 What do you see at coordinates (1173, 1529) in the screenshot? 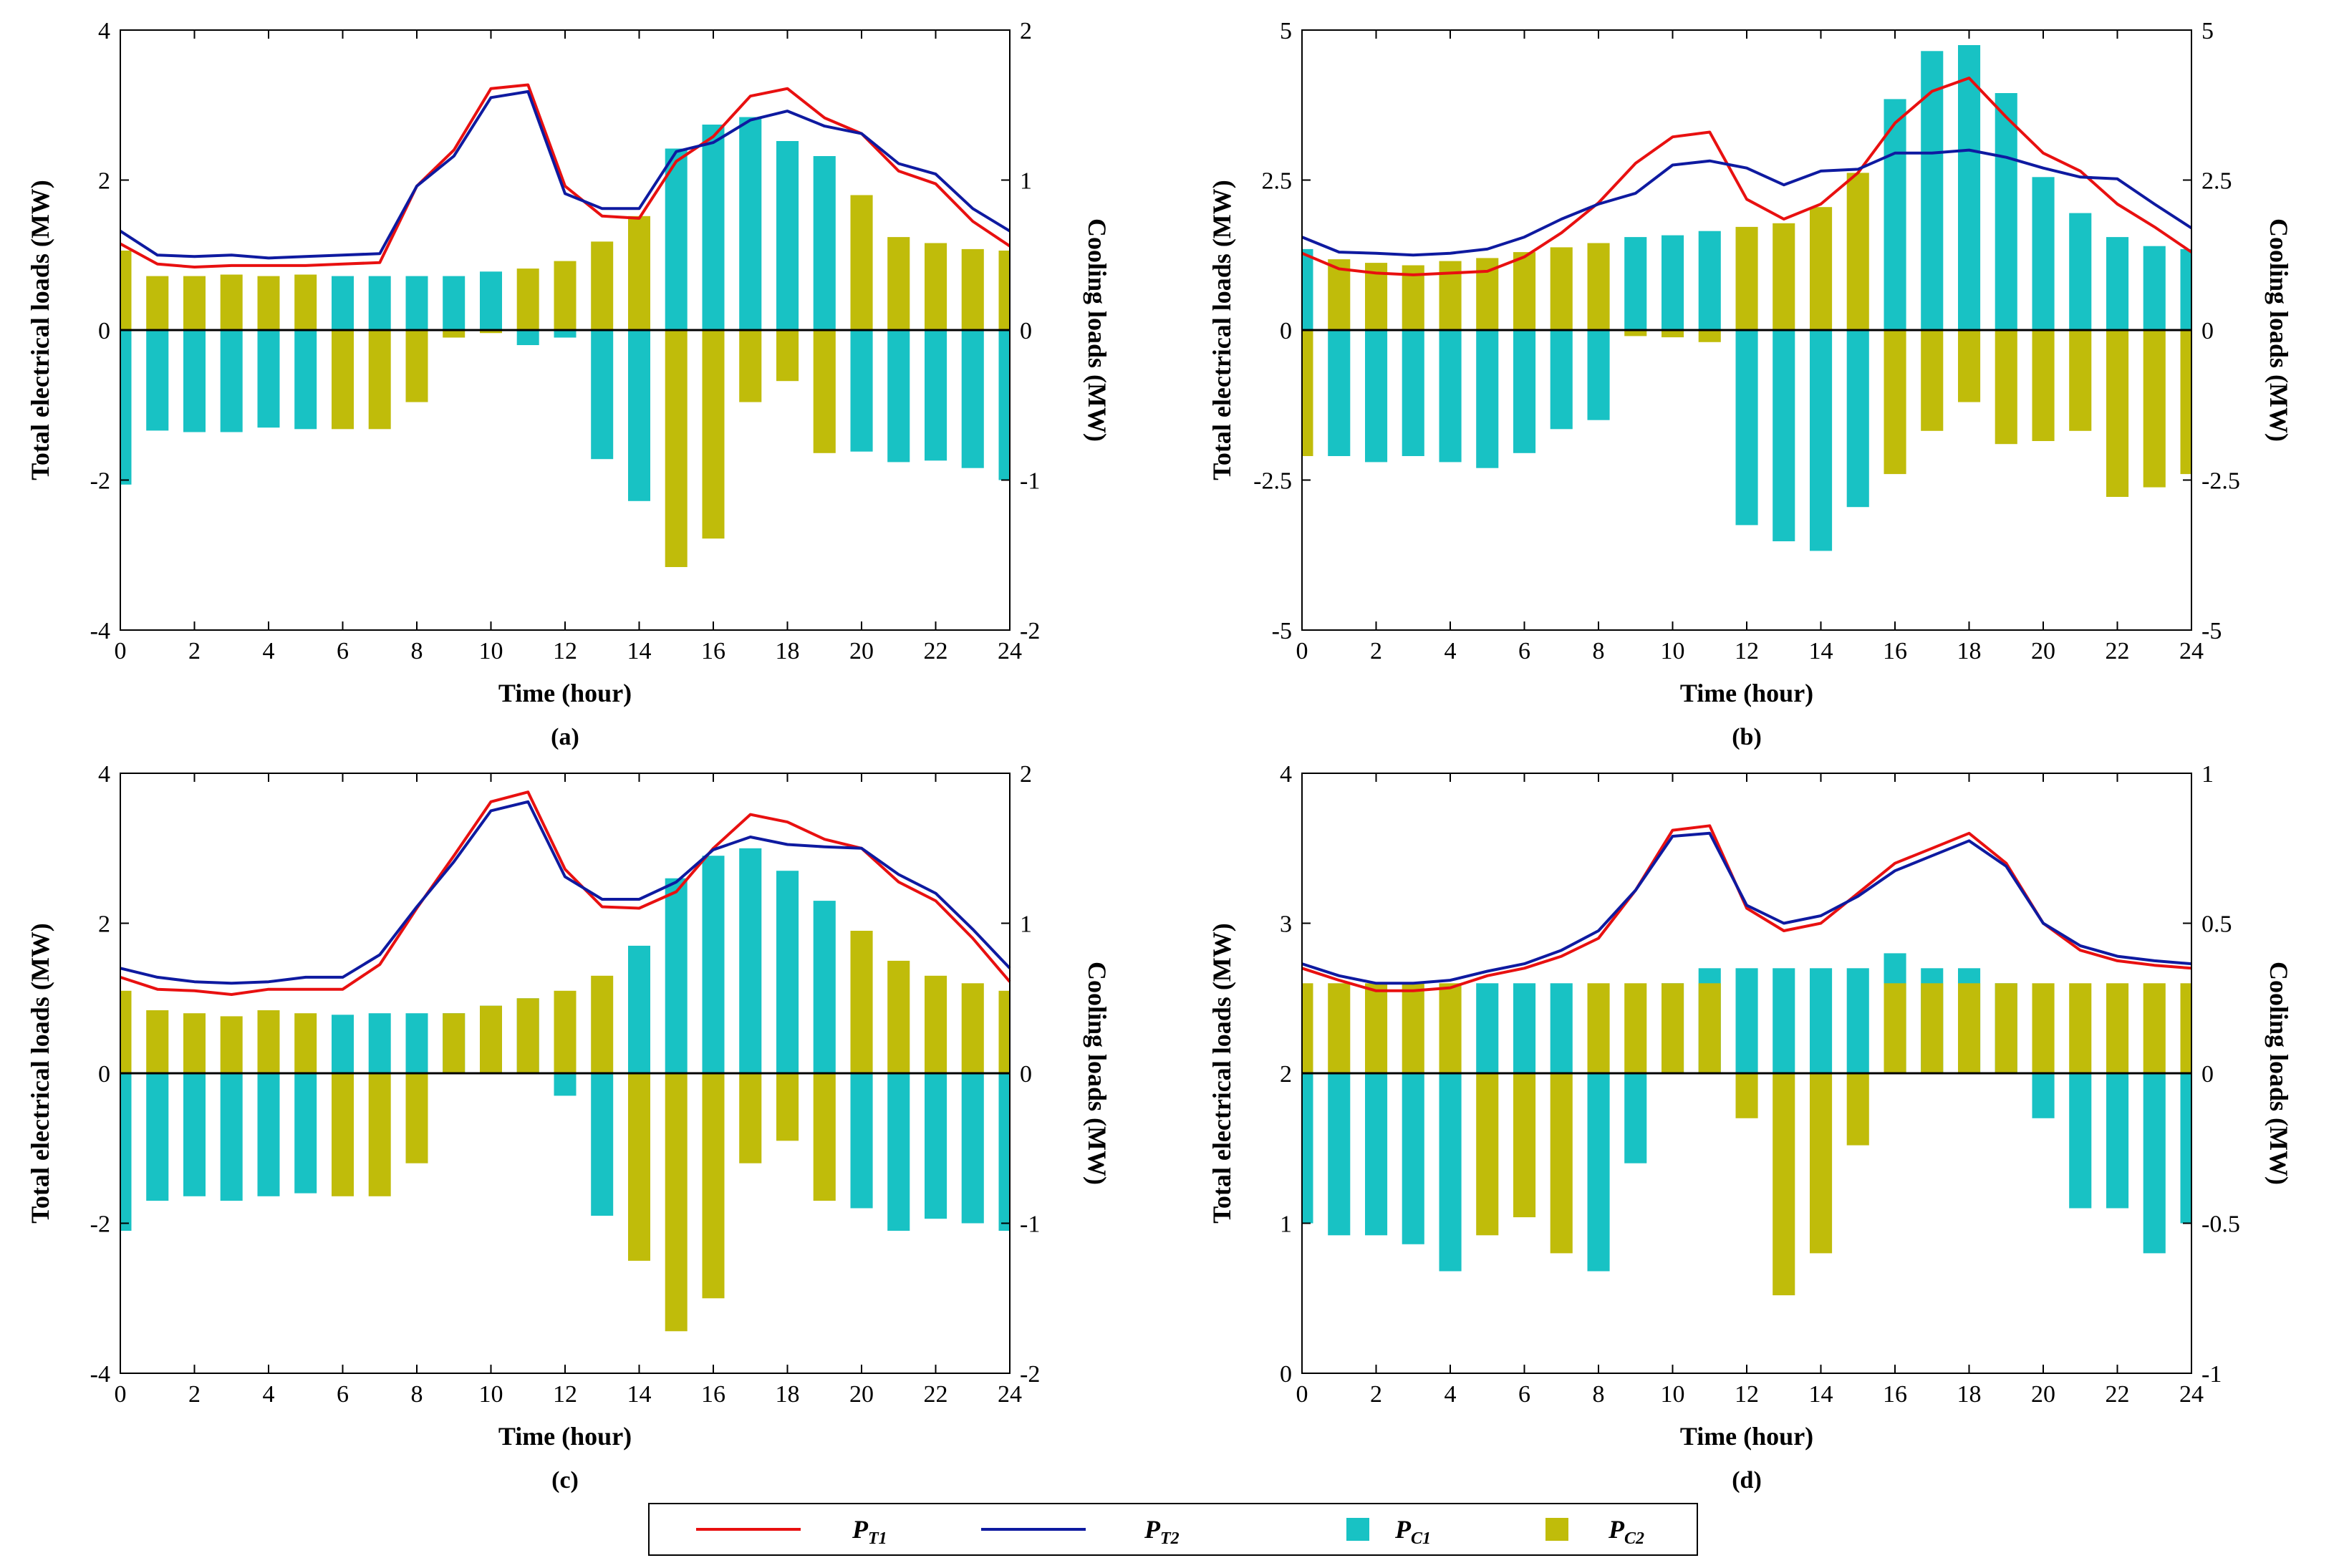
I see `legend: PT1 PT2 PC1 PC2` at bounding box center [1173, 1529].